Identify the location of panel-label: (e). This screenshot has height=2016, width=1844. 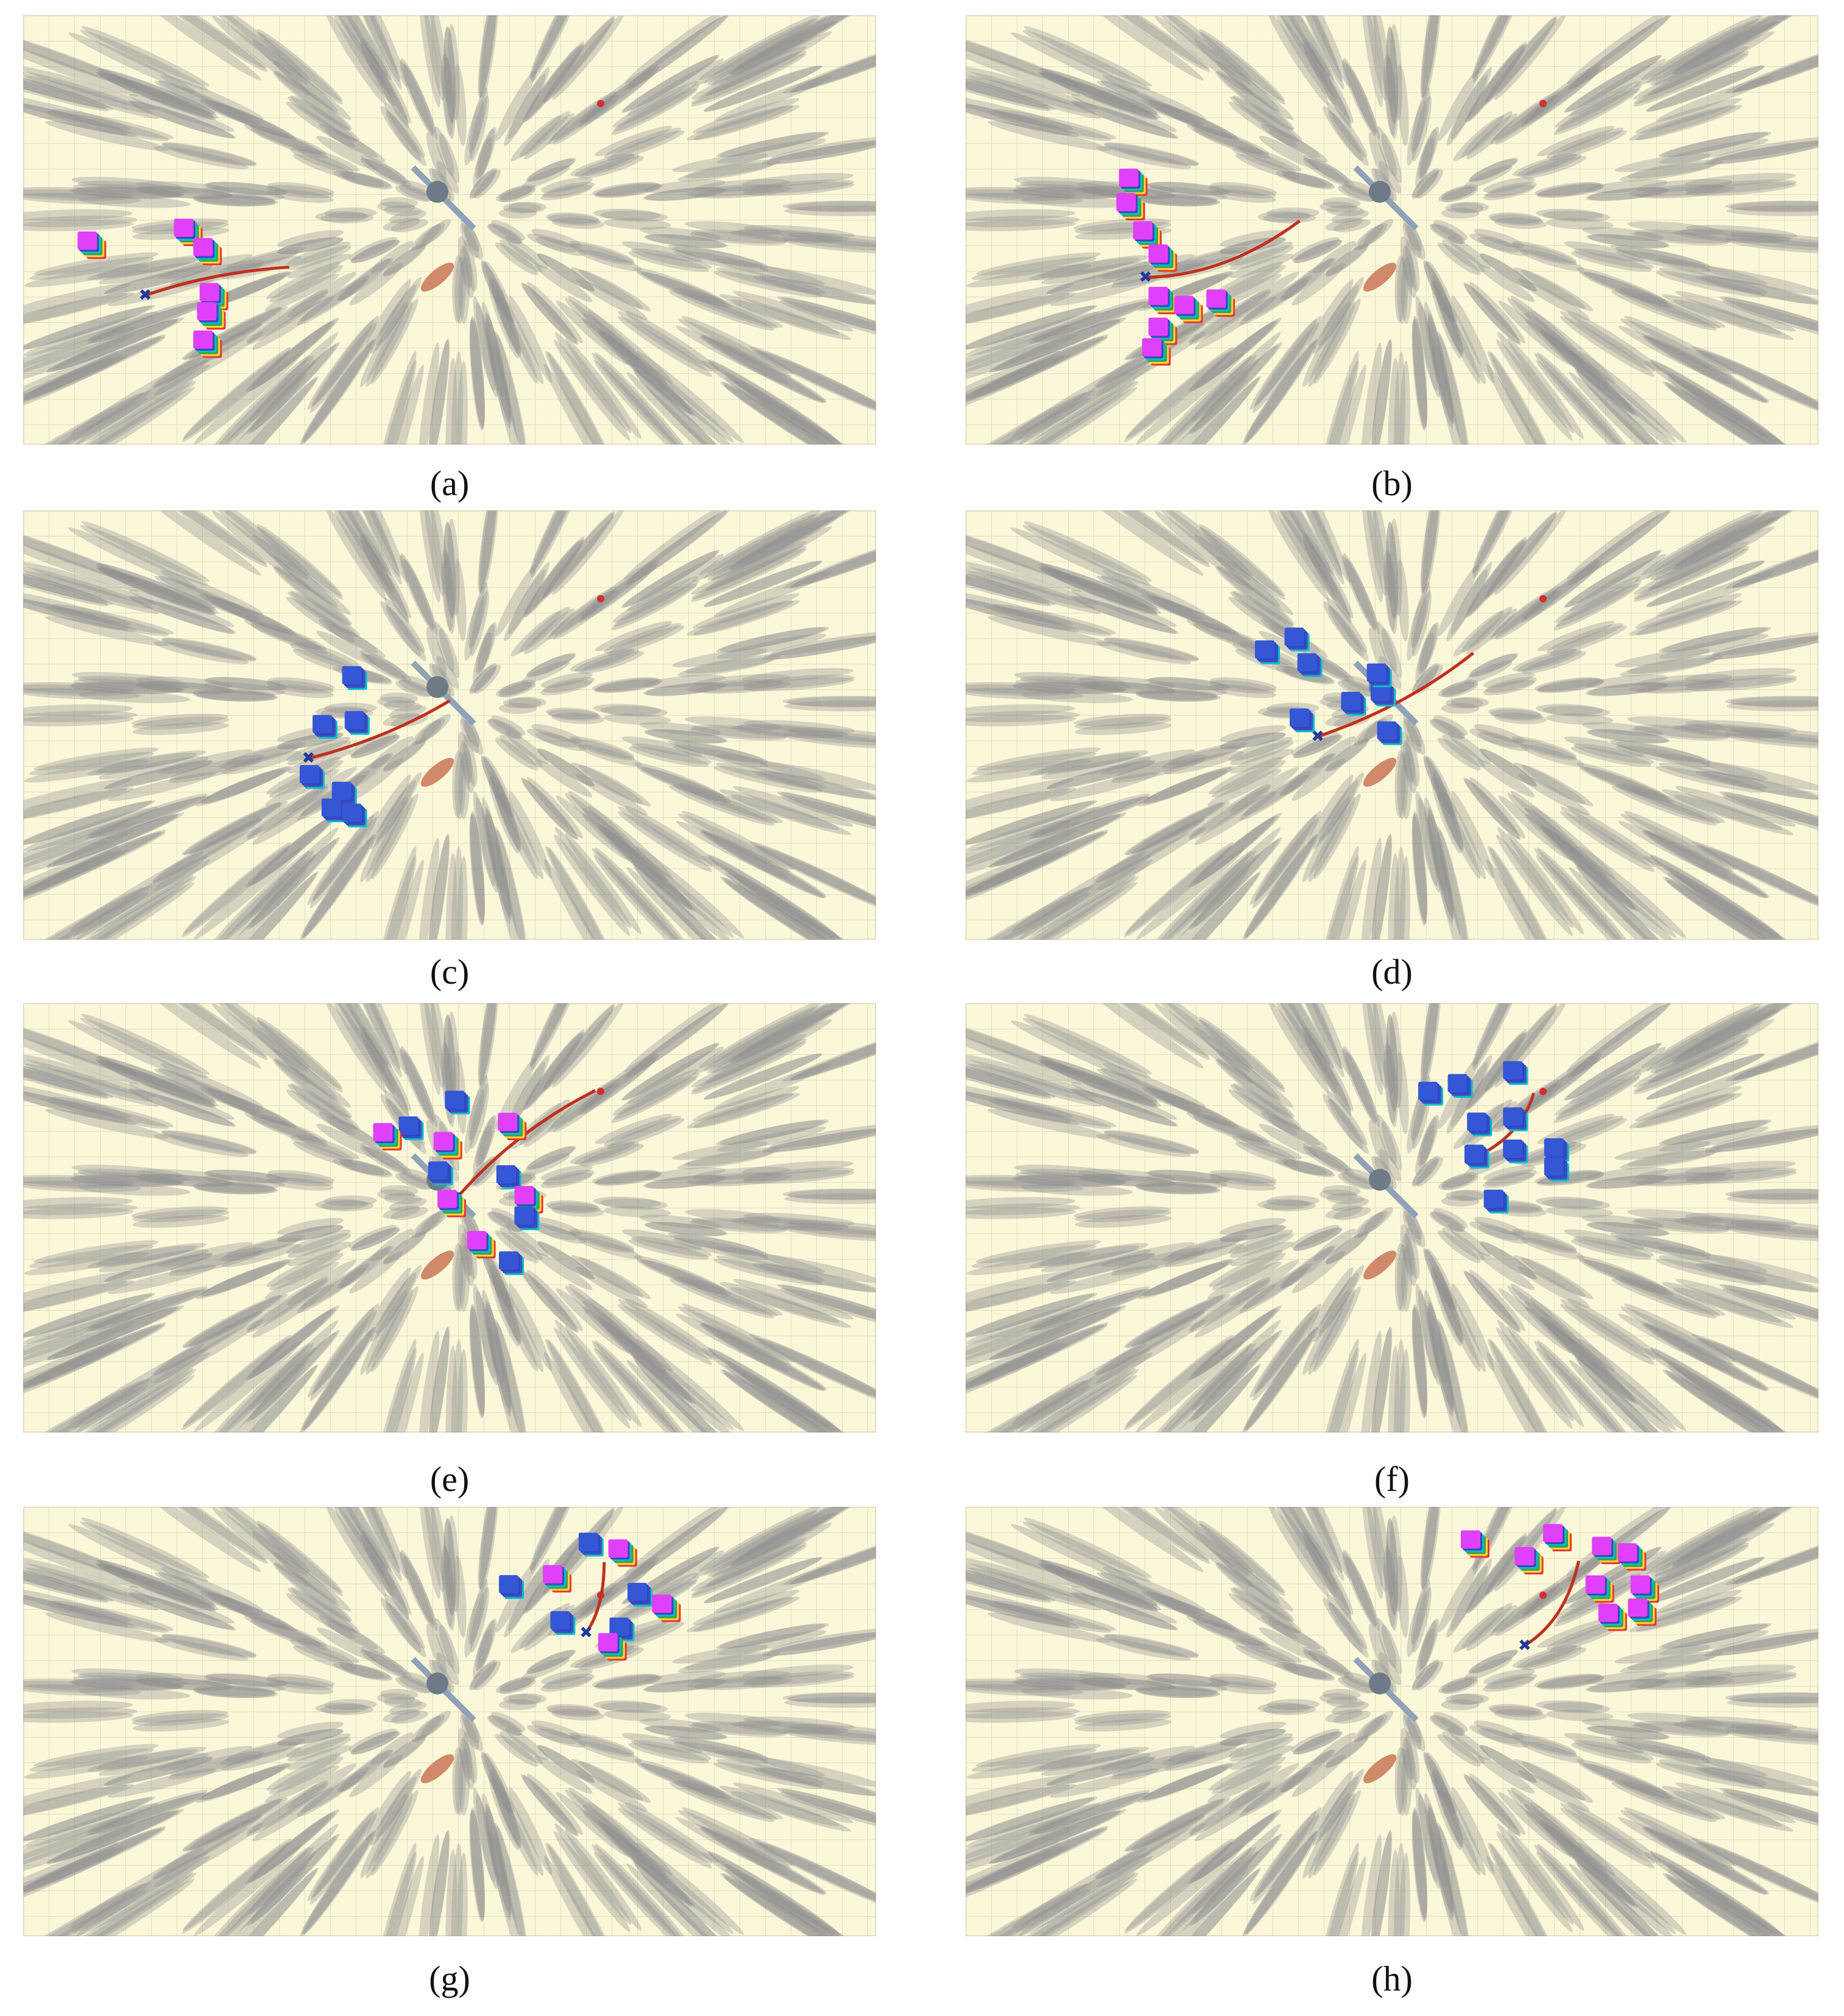
(449, 1479).